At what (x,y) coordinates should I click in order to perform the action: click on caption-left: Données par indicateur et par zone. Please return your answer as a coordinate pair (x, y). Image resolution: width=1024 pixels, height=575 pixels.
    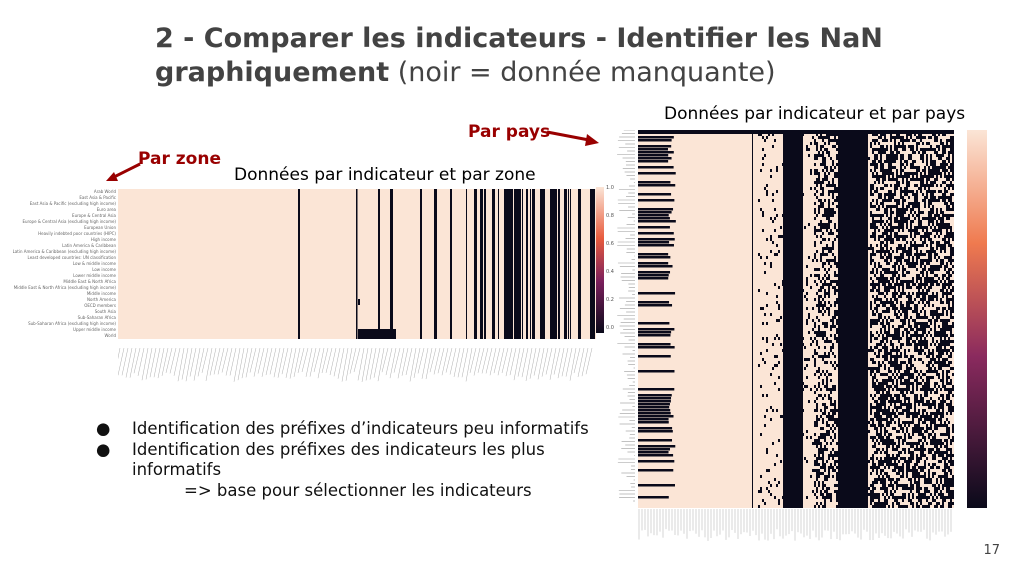
    Looking at the image, I should click on (385, 175).